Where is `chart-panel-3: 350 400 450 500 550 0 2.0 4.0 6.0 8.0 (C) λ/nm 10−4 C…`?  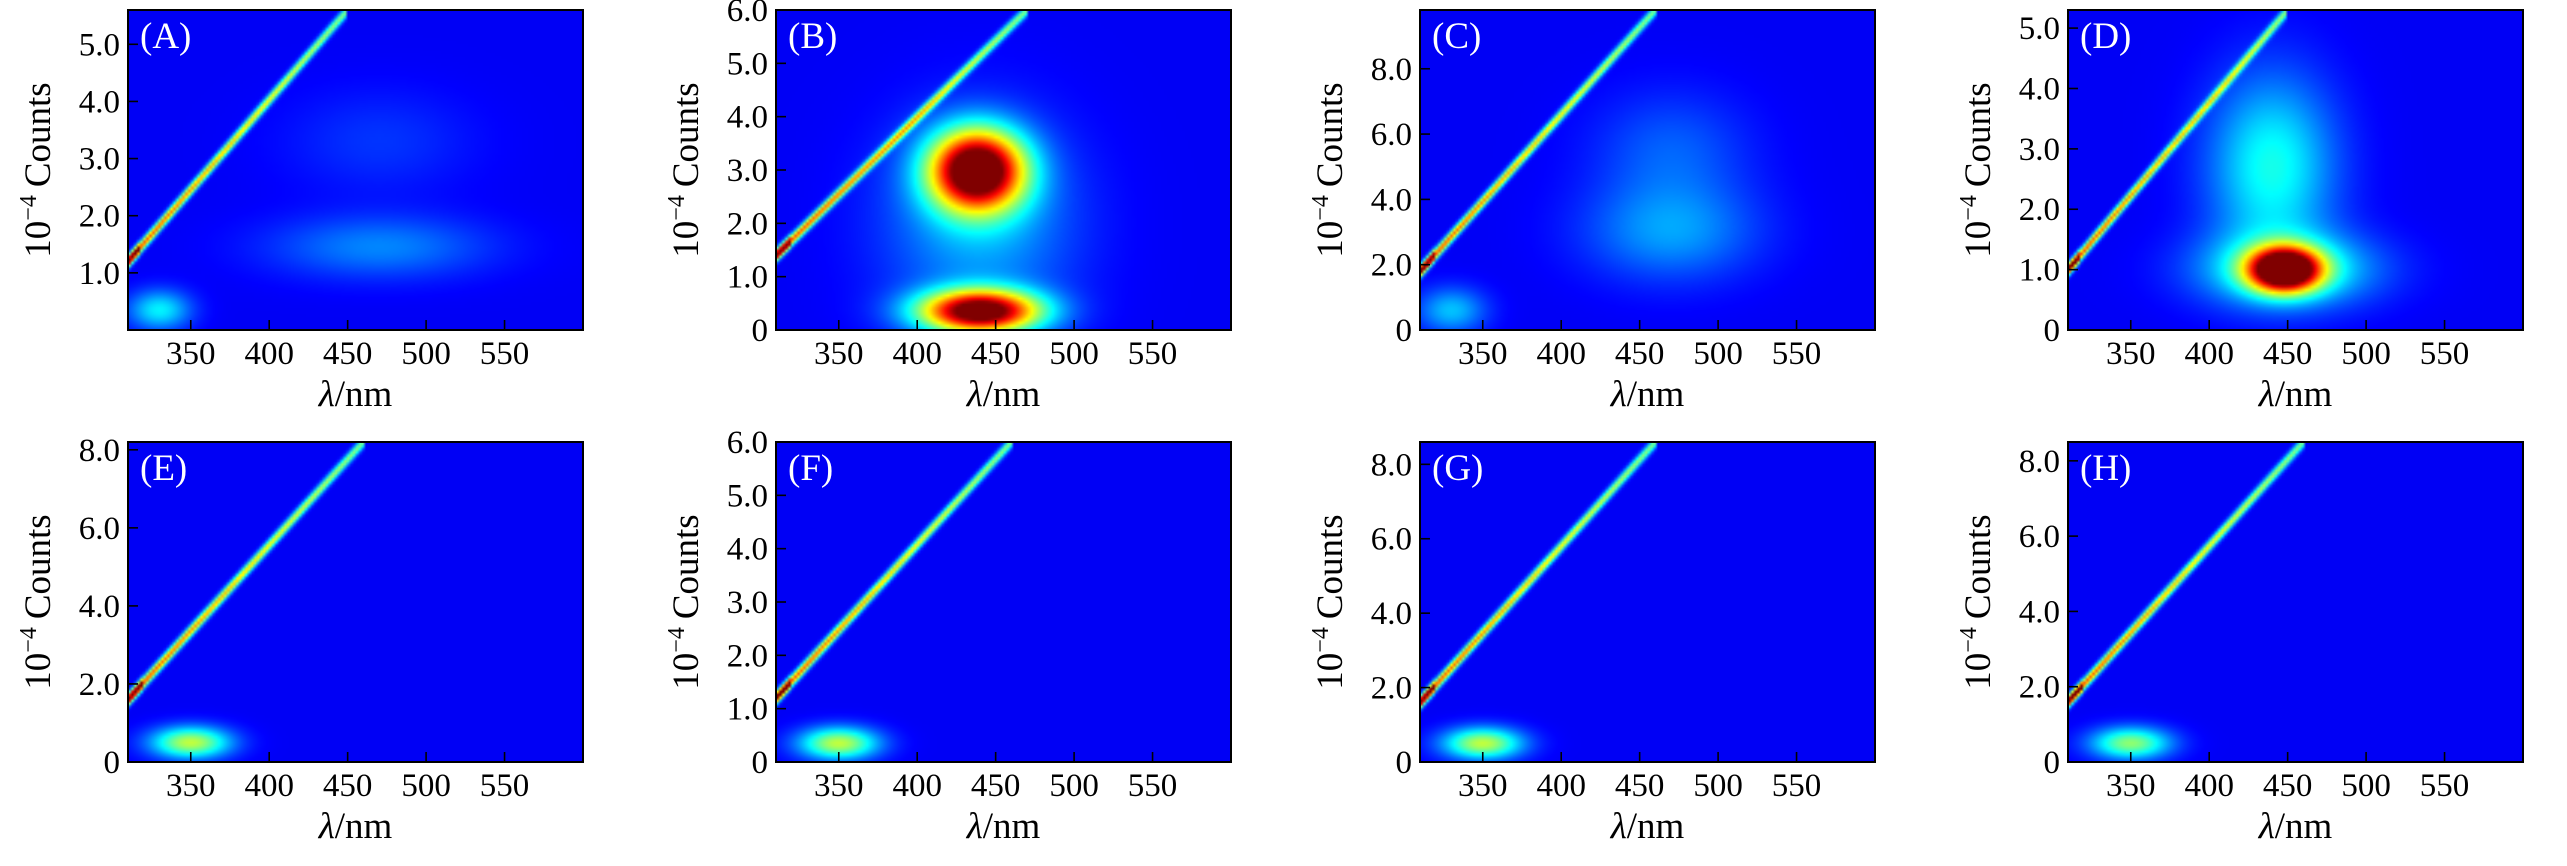
chart-panel-3: 350 400 450 500 550 0 2.0 4.0 6.0 8.0 (C) λ/nm 10−4 C… is located at coordinates (1592, 212).